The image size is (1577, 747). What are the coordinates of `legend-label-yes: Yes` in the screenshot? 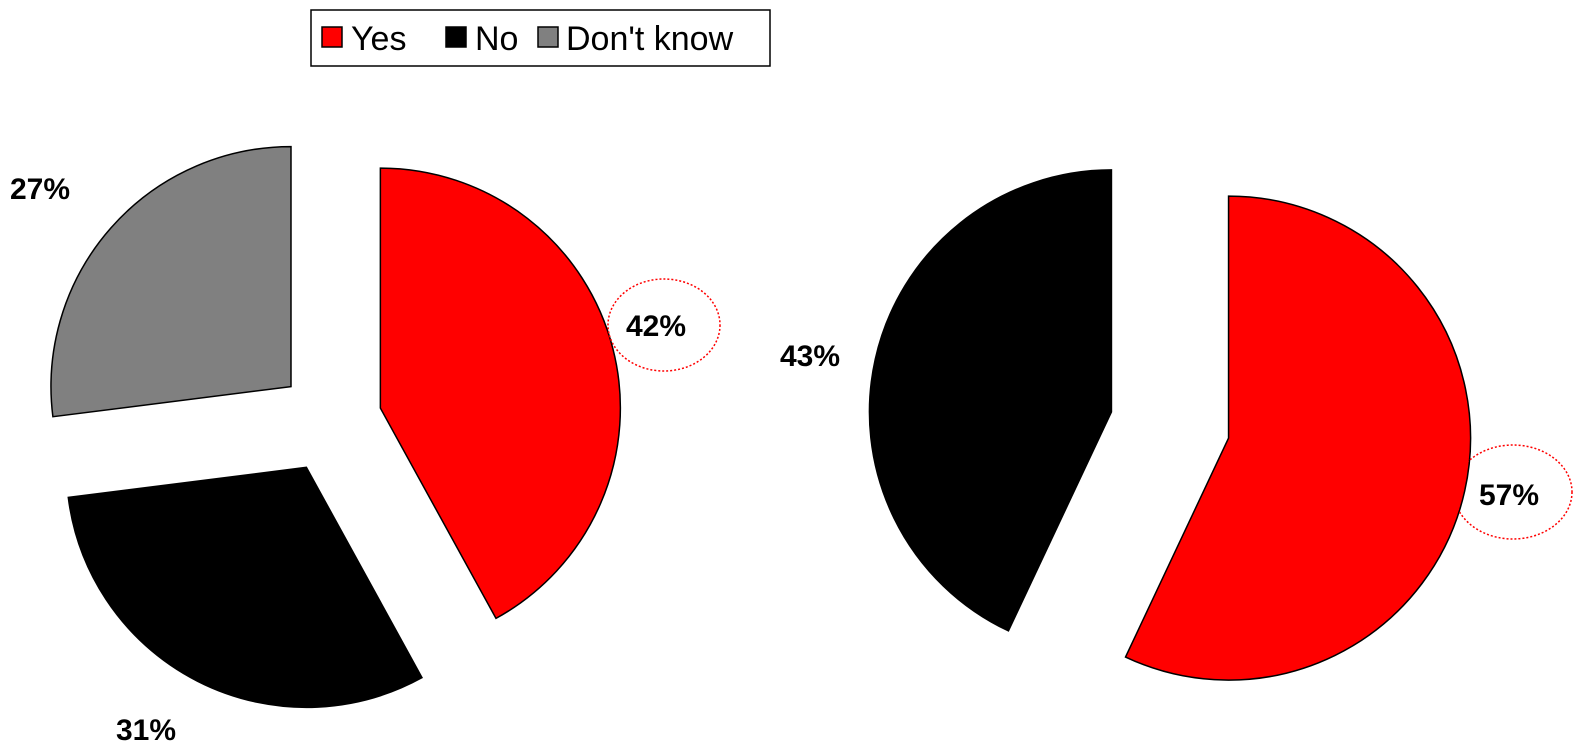 It's located at (378, 39).